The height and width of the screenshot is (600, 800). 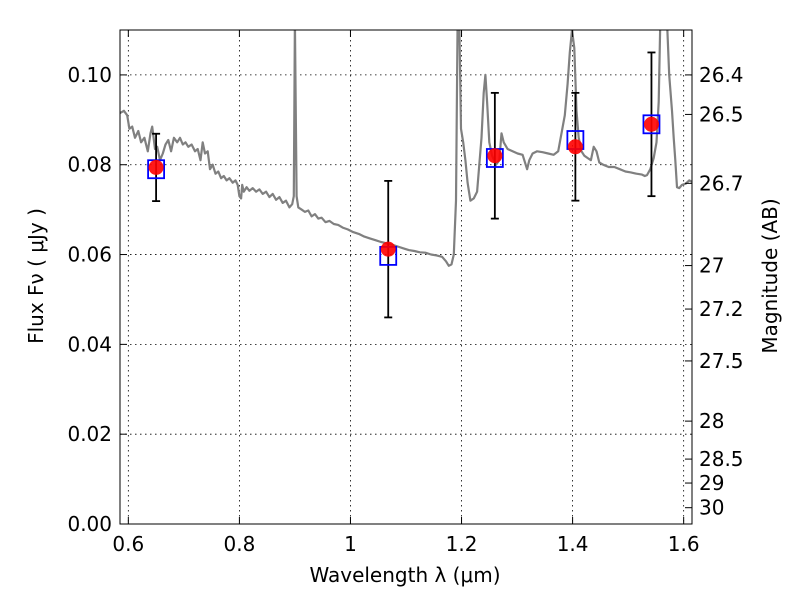 I want to click on right-tick-label: 29, so click(x=711, y=483).